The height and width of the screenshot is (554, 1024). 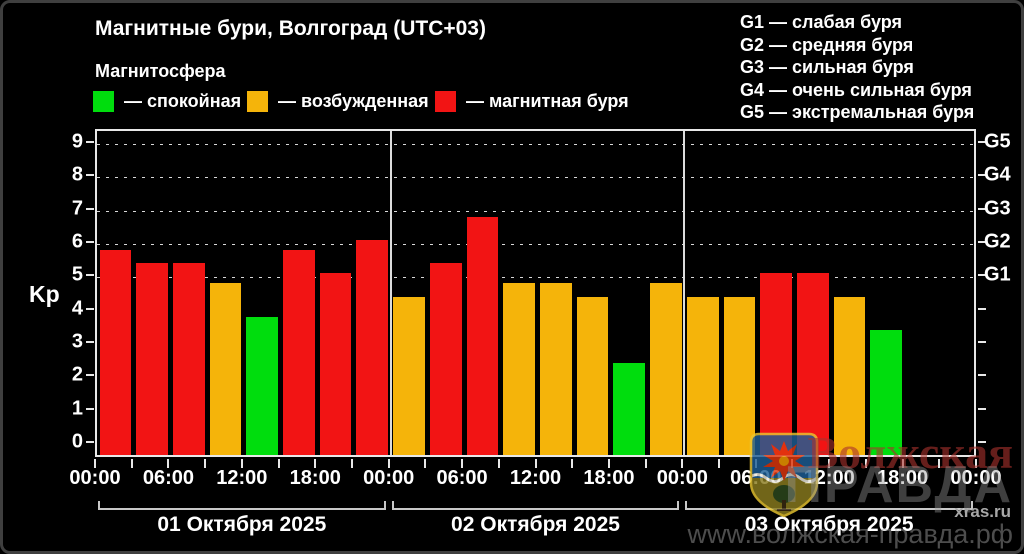 What do you see at coordinates (77, 374) in the screenshot?
I see `y-tick-label: 2` at bounding box center [77, 374].